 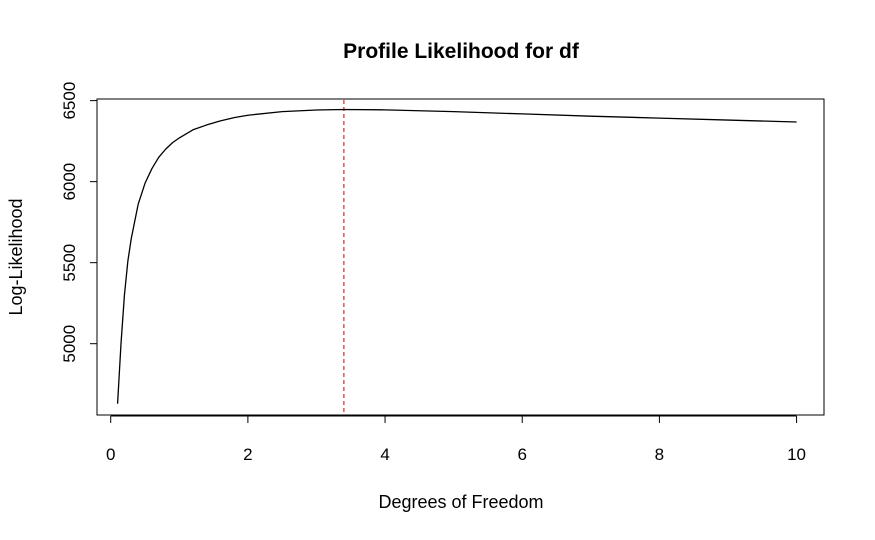 What do you see at coordinates (16, 256) in the screenshot?
I see `y-axis-label: Log-Likelihood` at bounding box center [16, 256].